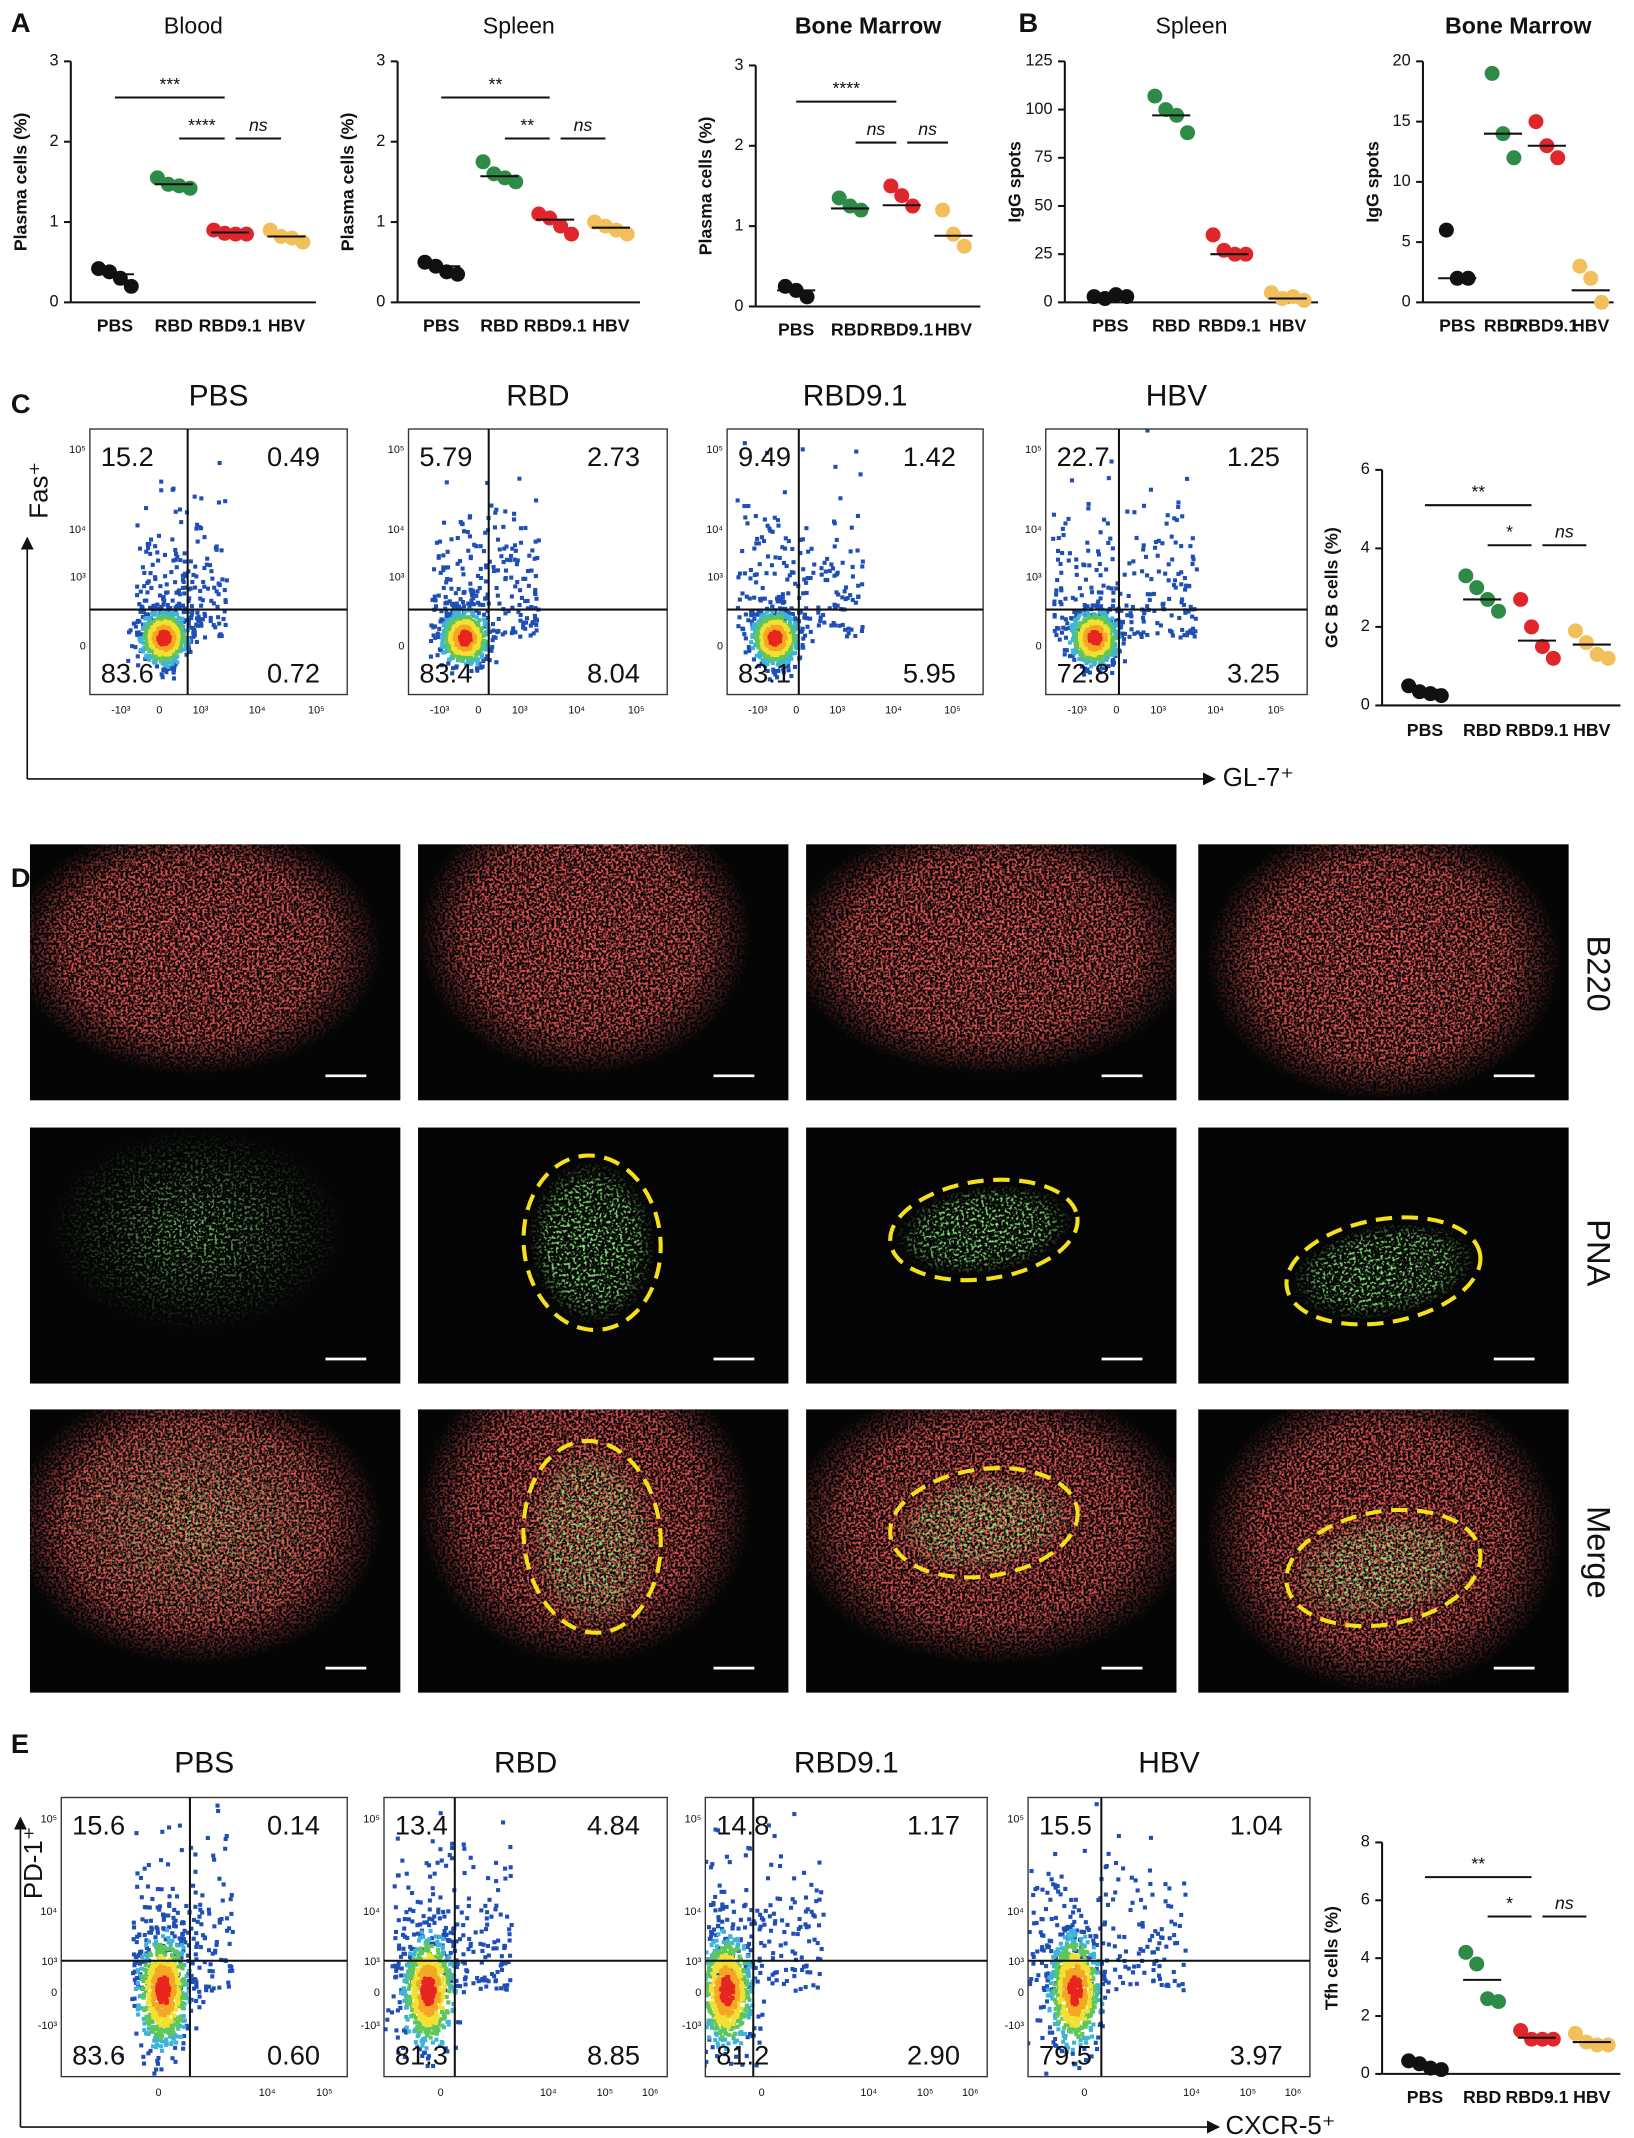 The width and height of the screenshot is (1634, 2138). I want to click on category-label: PBS, so click(1457, 326).